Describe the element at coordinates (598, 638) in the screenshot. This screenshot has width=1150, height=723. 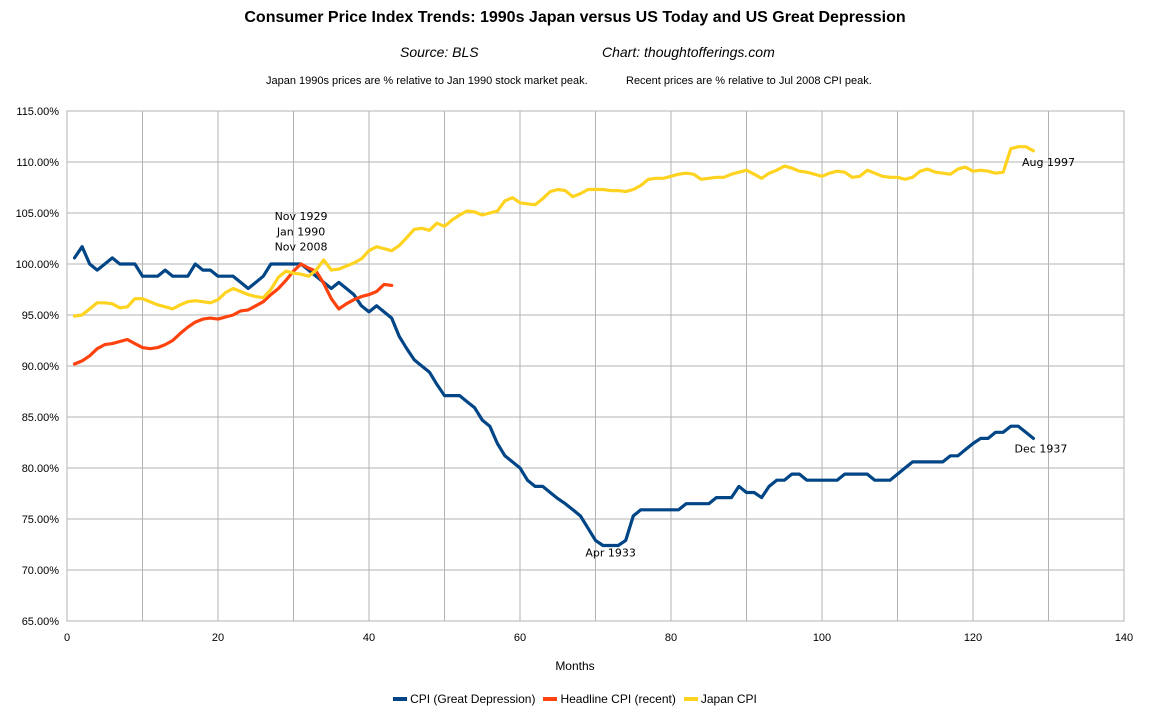
I see `x-axis: 0 20 40 60 80 100 120 140` at that location.